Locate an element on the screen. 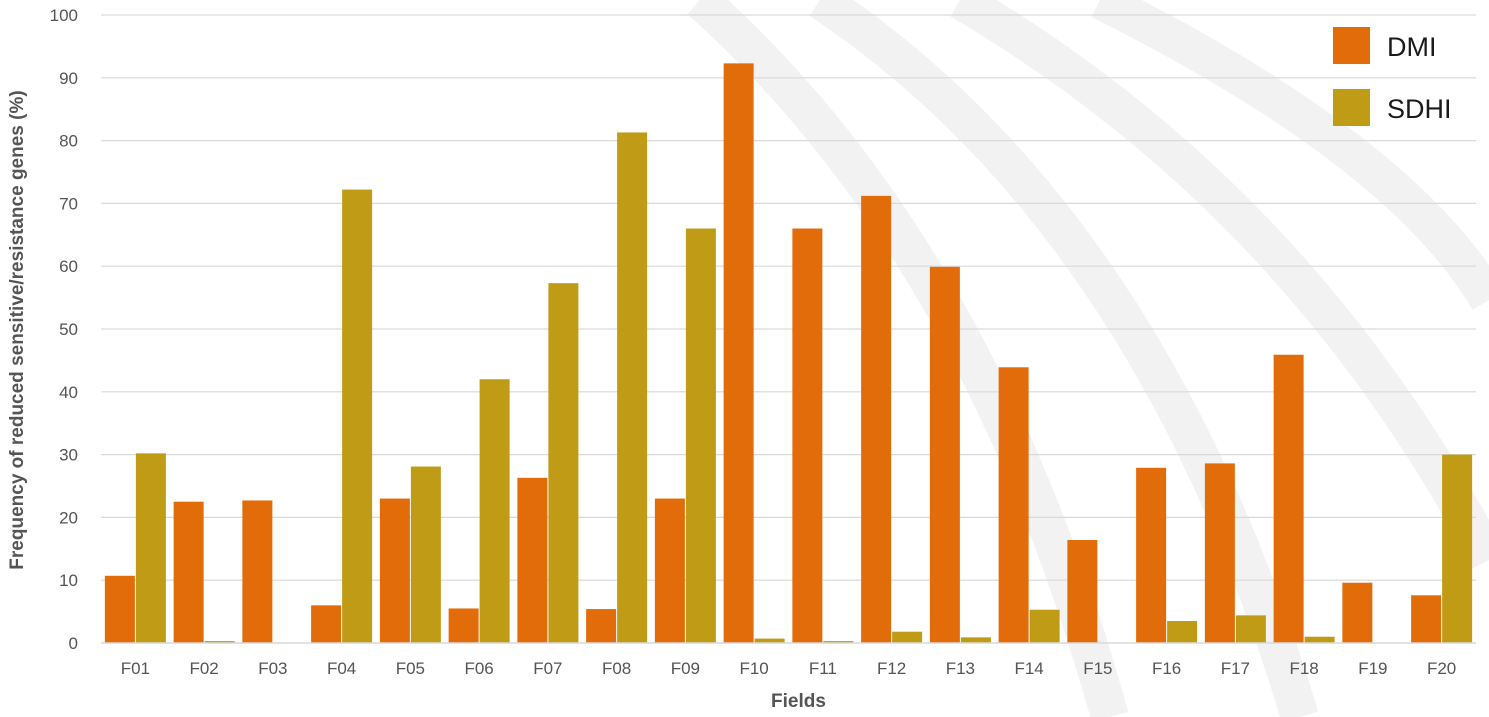 This screenshot has width=1489, height=717. y-tick-label: 50 is located at coordinates (68, 329).